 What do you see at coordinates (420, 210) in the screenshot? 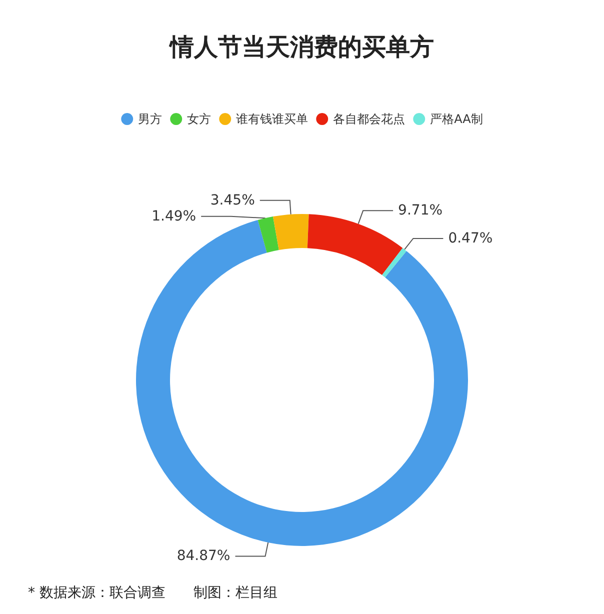
I see `data-label: 9.71%` at bounding box center [420, 210].